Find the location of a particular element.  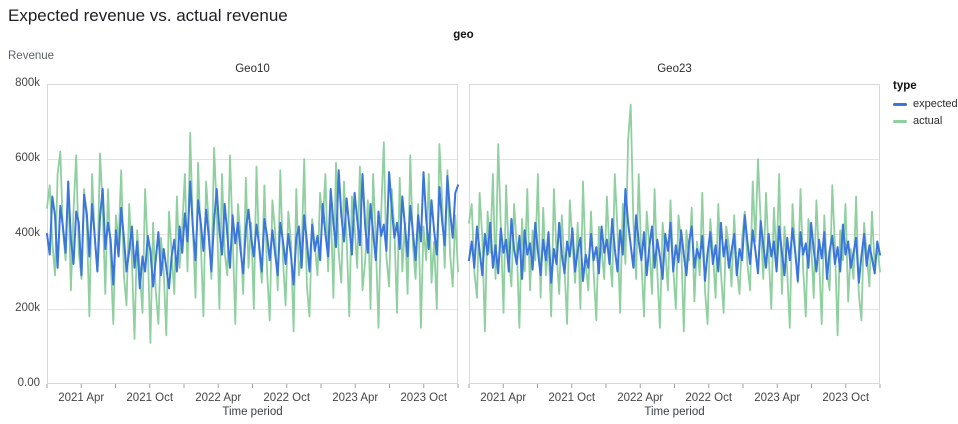

legend-item-label: actual is located at coordinates (928, 121).